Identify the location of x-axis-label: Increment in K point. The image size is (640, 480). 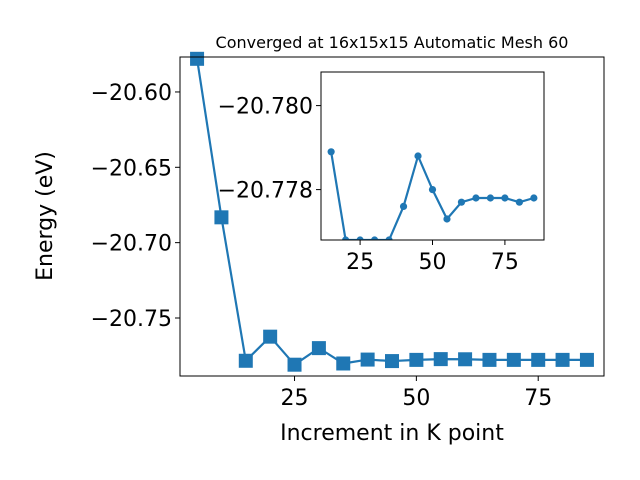
(392, 433).